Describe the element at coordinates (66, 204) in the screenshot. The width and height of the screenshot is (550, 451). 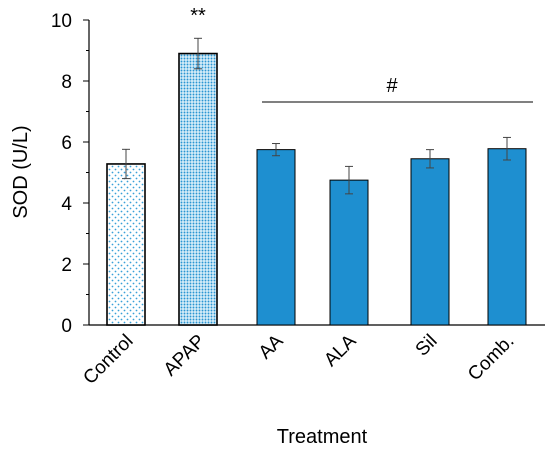
I see `y-tick-label: 4` at that location.